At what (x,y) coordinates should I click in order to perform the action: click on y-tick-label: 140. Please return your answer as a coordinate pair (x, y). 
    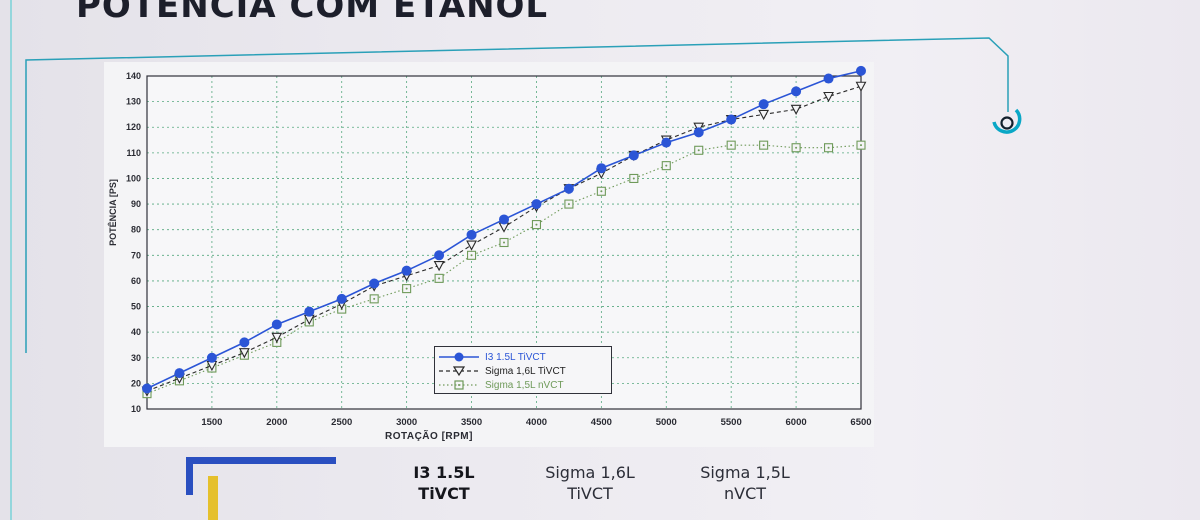
    Looking at the image, I should click on (133, 76).